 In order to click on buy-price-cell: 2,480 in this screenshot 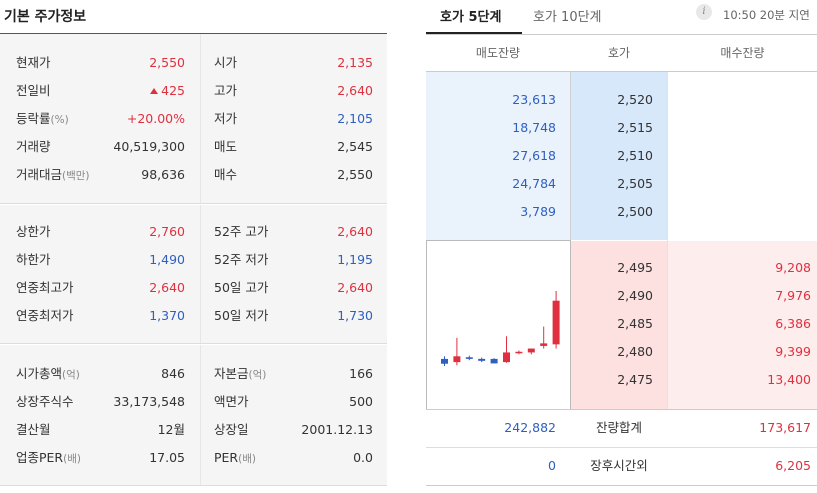, I will do `click(635, 351)`.